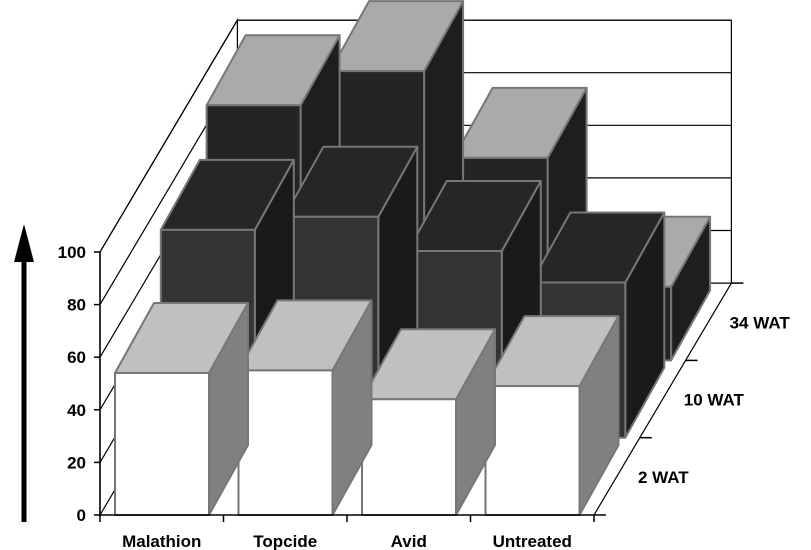  I want to click on y-tick-label: 40, so click(76, 410).